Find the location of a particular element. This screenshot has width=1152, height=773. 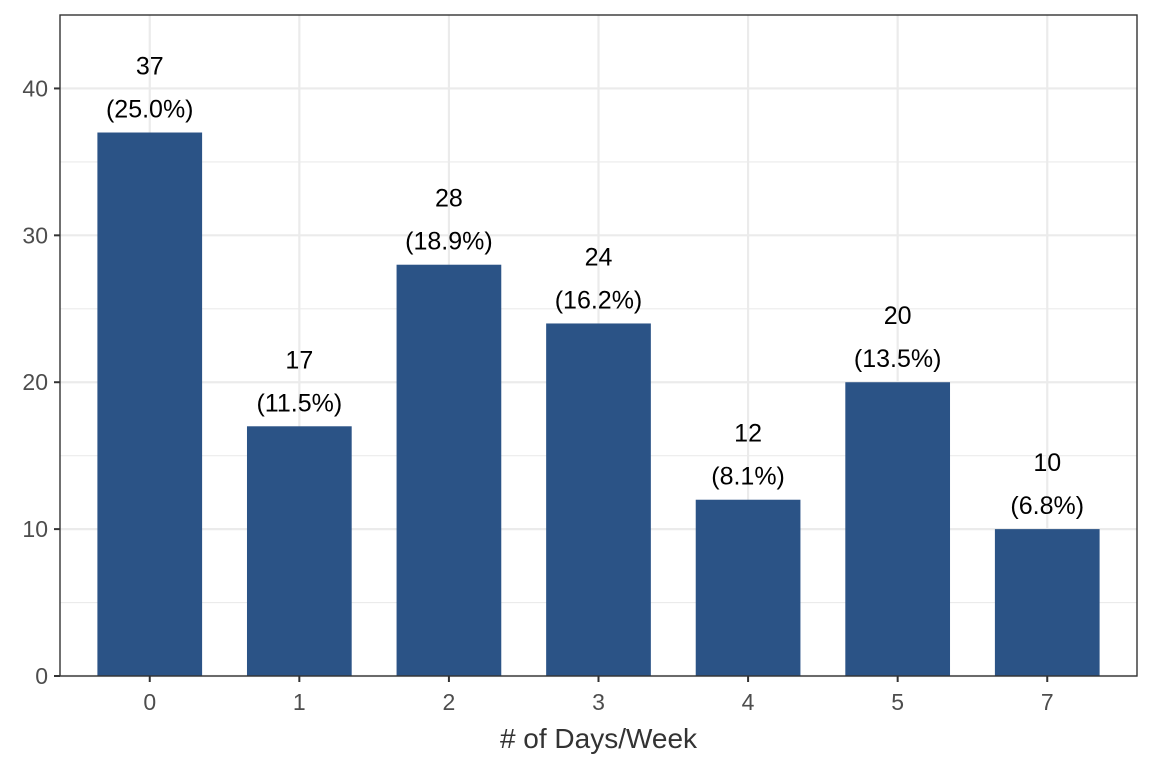

y-tick-label: 40 is located at coordinates (35, 88).